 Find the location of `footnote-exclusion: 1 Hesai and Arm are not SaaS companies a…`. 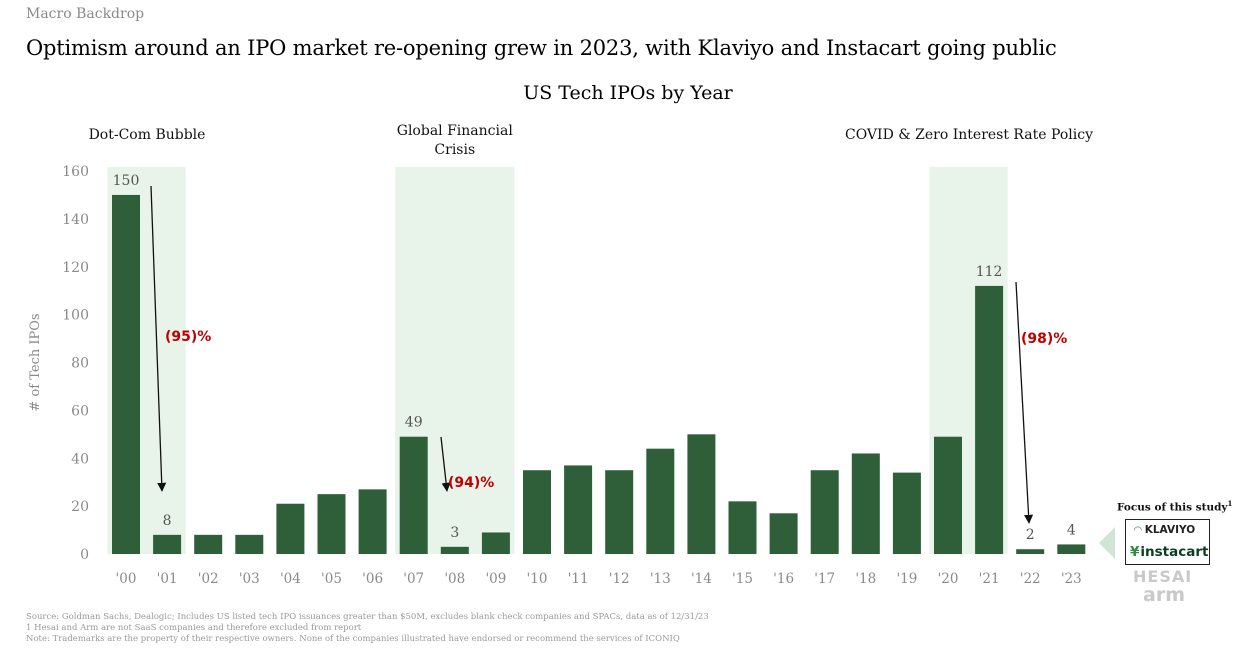

footnote-exclusion: 1 Hesai and Arm are not SaaS companies a… is located at coordinates (194, 628).